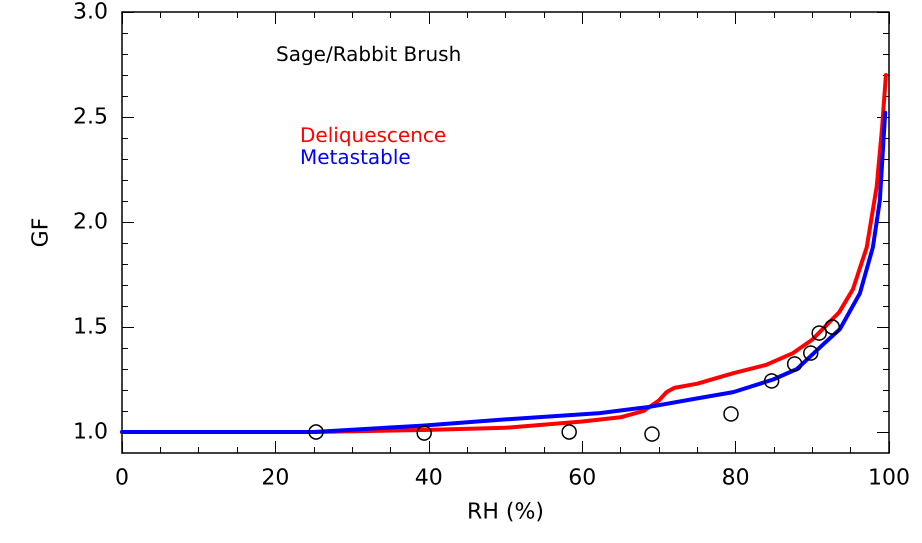 This screenshot has height=543, width=922. I want to click on y-tick-label: 1.5, so click(90, 327).